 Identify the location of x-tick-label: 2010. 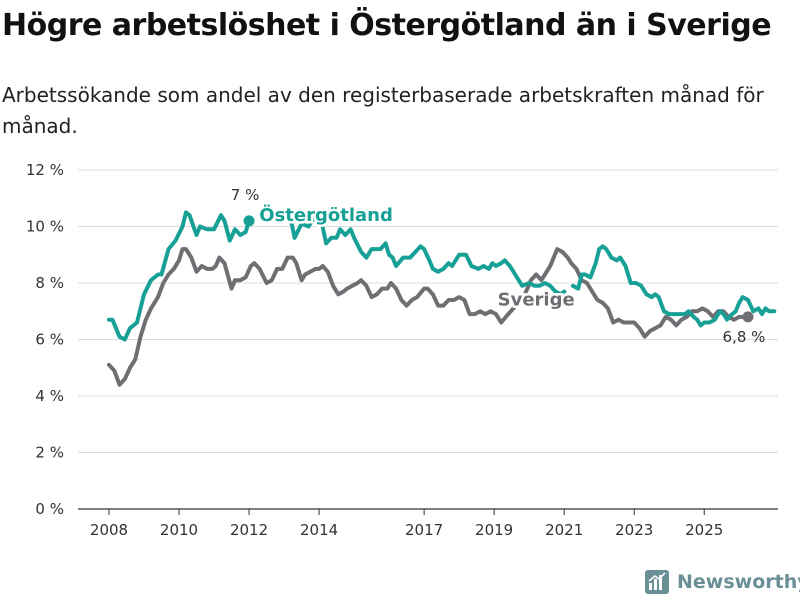
(179, 530).